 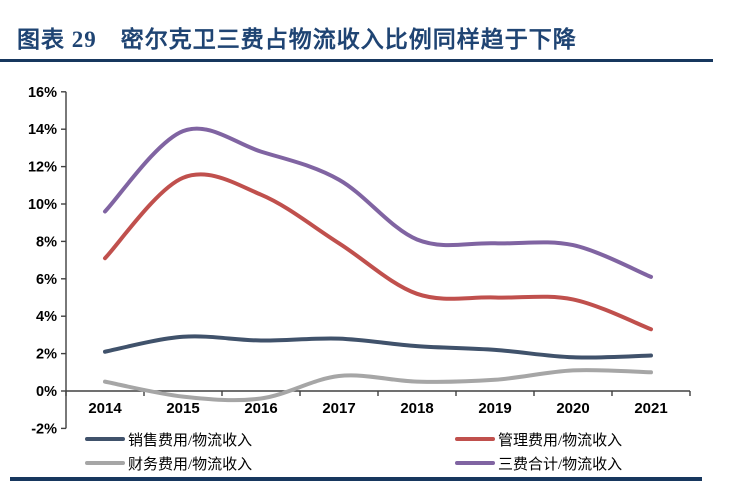 I want to click on legend-item-1: 管理费用/物流收入, so click(x=538, y=439).